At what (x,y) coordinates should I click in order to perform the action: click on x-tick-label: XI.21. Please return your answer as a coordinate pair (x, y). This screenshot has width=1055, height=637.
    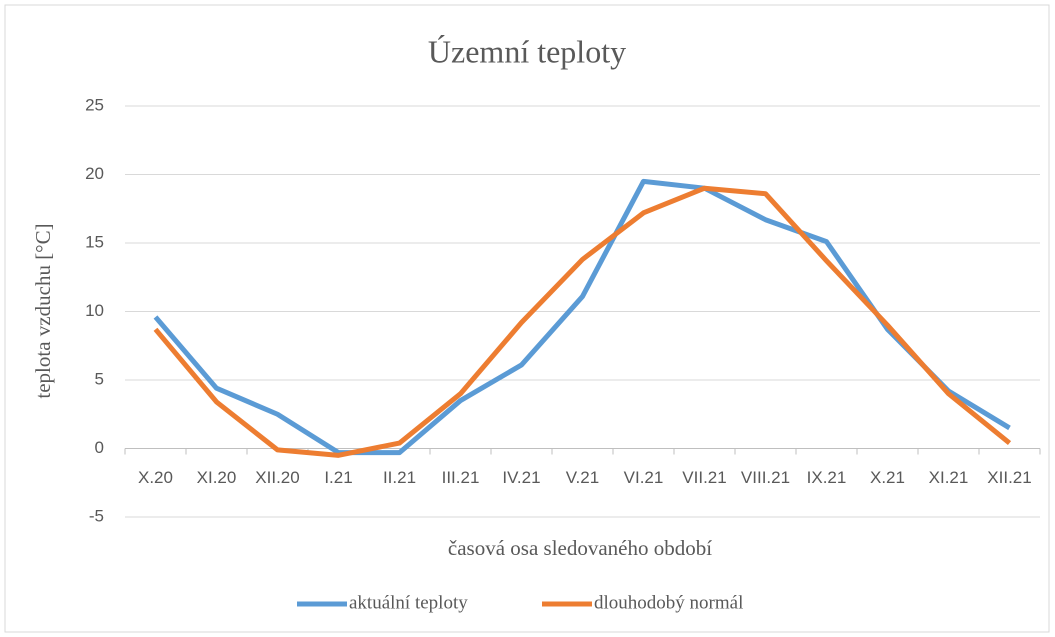
    Looking at the image, I should click on (949, 477).